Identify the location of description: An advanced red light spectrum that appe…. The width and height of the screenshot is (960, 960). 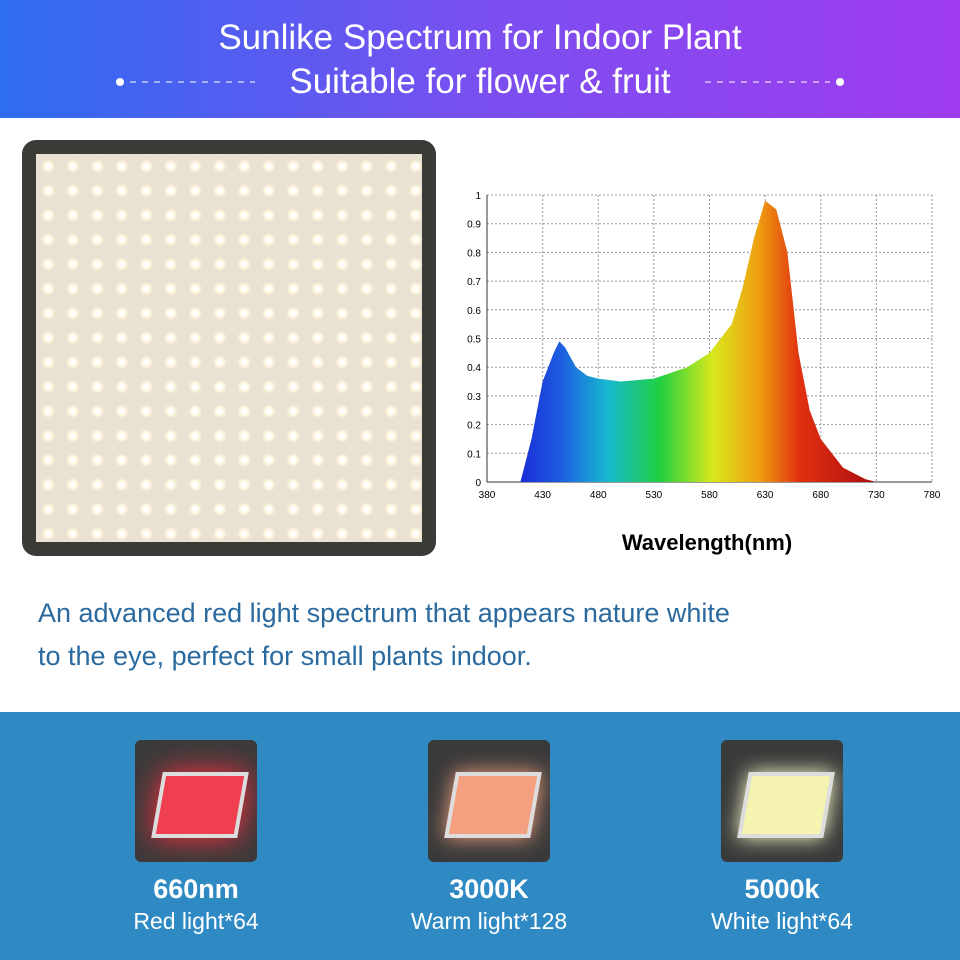
(384, 635).